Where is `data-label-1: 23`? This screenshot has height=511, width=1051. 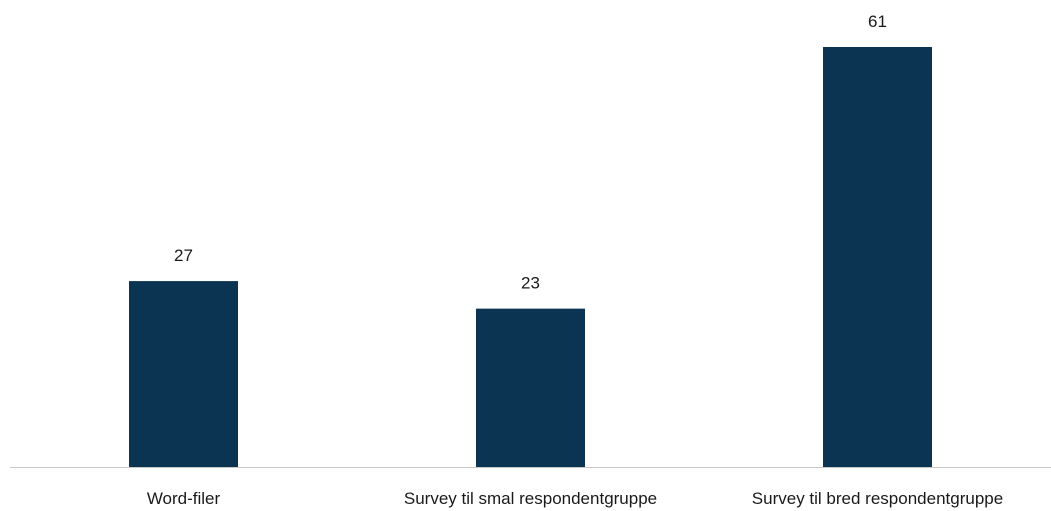
data-label-1: 23 is located at coordinates (530, 283).